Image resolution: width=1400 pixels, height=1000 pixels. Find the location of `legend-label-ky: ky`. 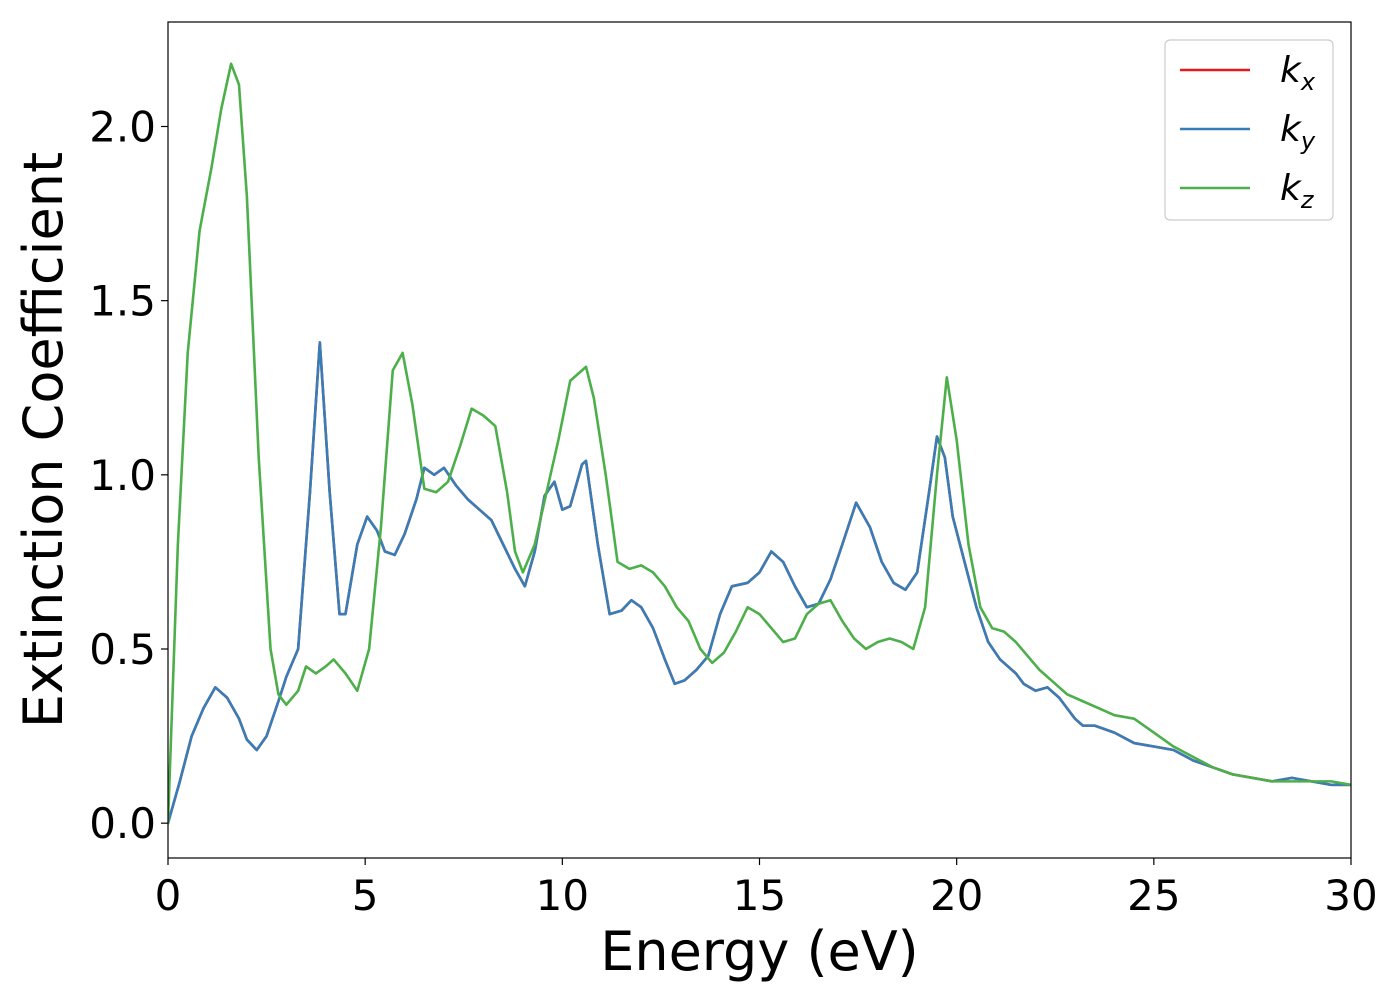

legend-label-ky: ky is located at coordinates (1298, 132).